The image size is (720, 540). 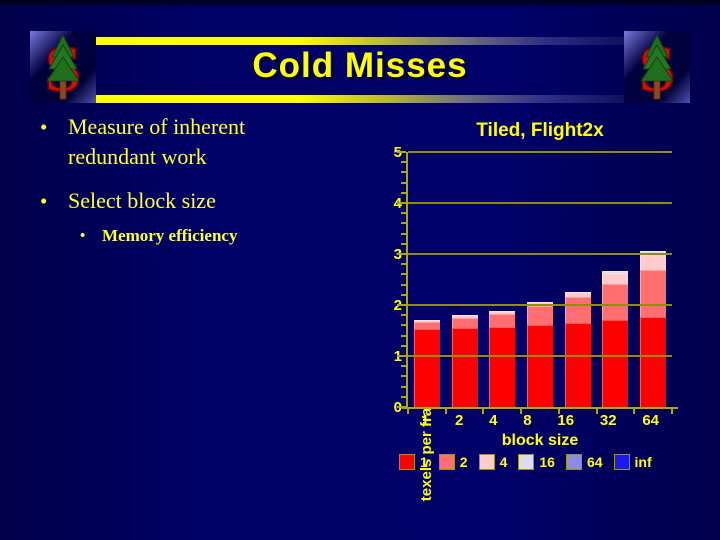 I want to click on x-tick-label: 64, so click(x=651, y=420).